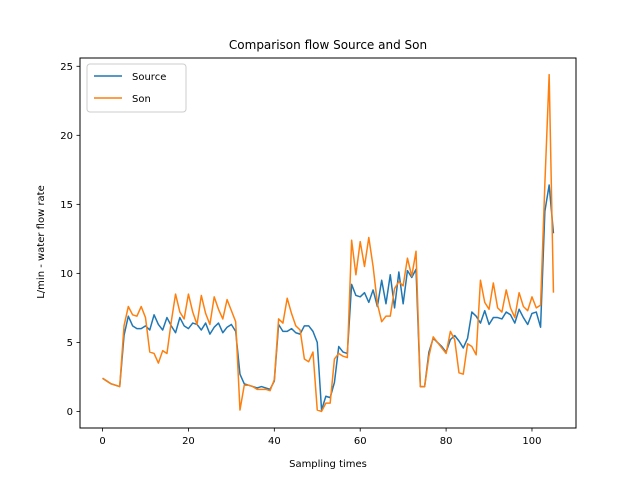 The width and height of the screenshot is (640, 480). I want to click on chart-title: Comparison flow Source and Son, so click(328, 45).